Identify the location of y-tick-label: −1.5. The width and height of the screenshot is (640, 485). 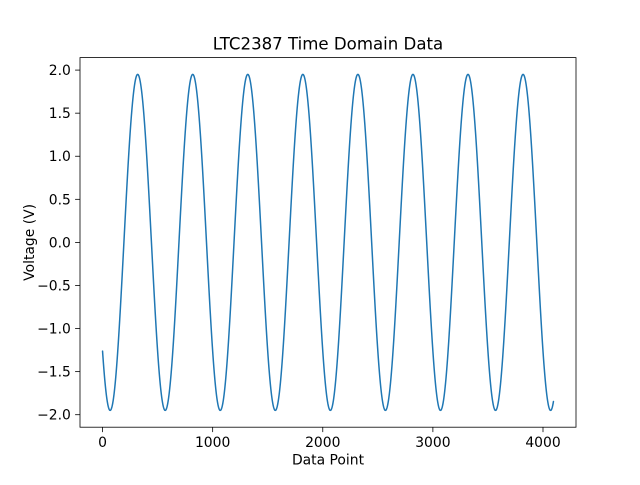
(54, 373).